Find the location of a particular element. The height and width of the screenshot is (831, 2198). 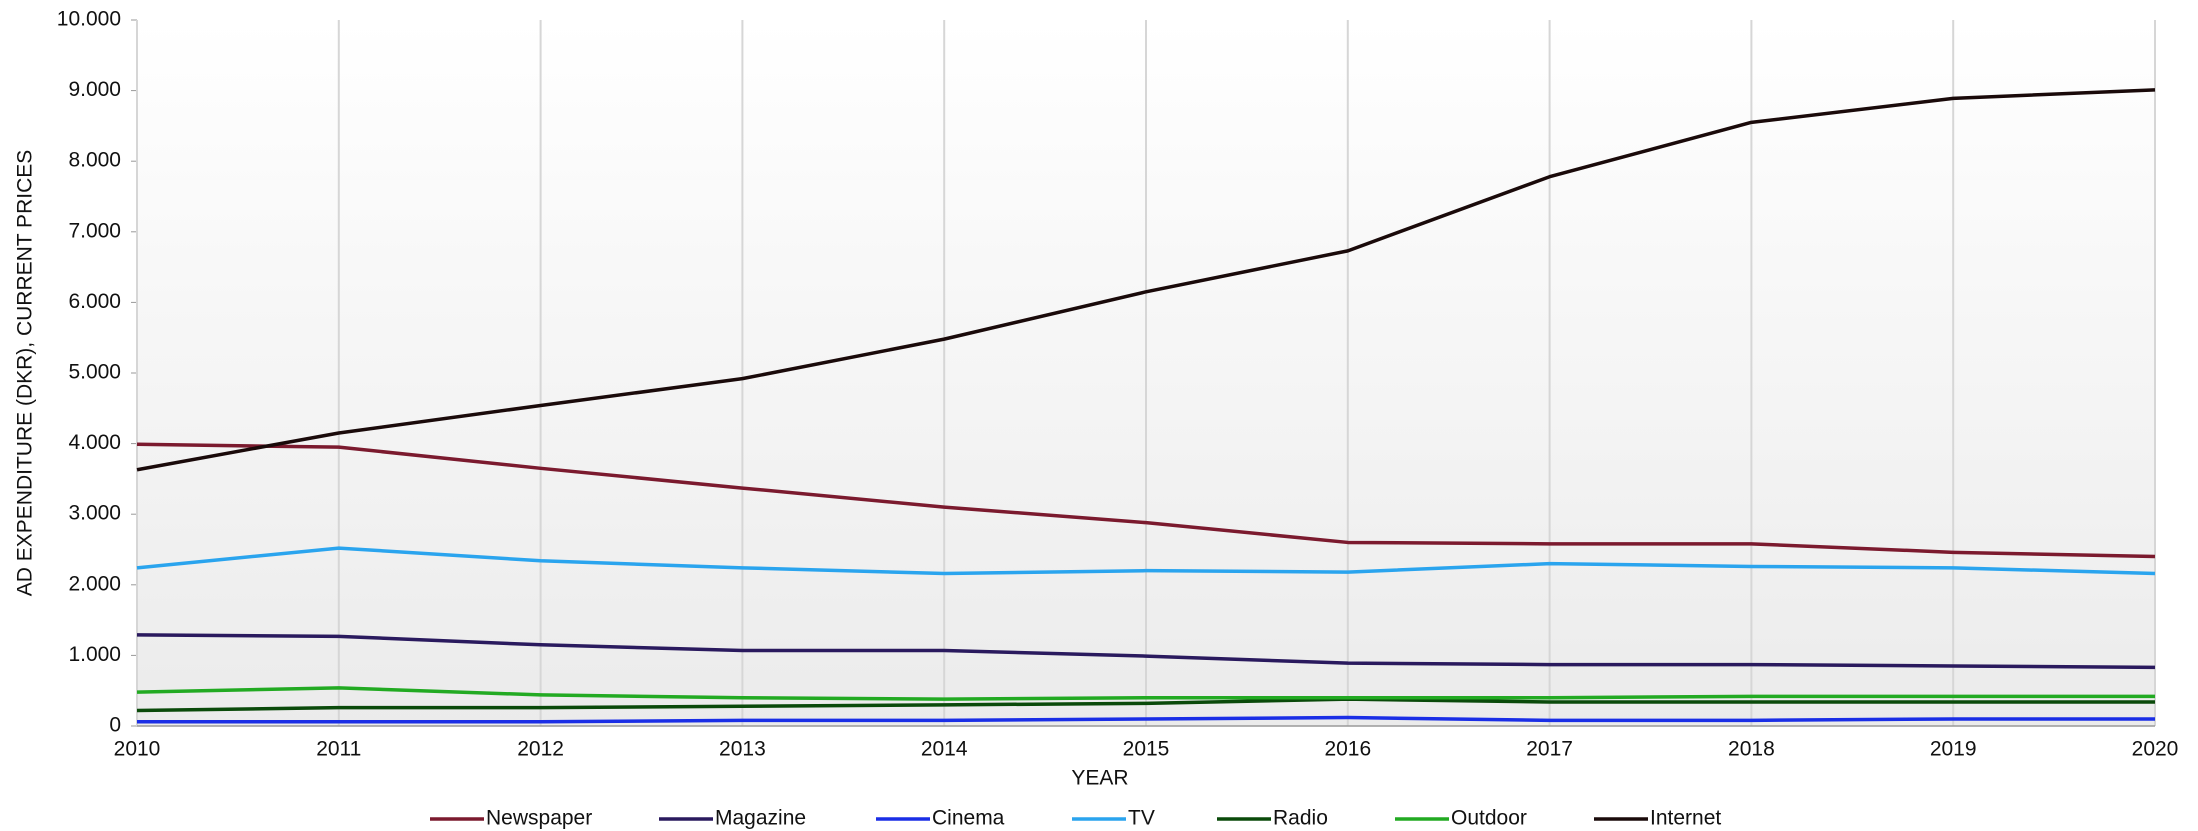

x-tick-label: 2018 is located at coordinates (1751, 749).